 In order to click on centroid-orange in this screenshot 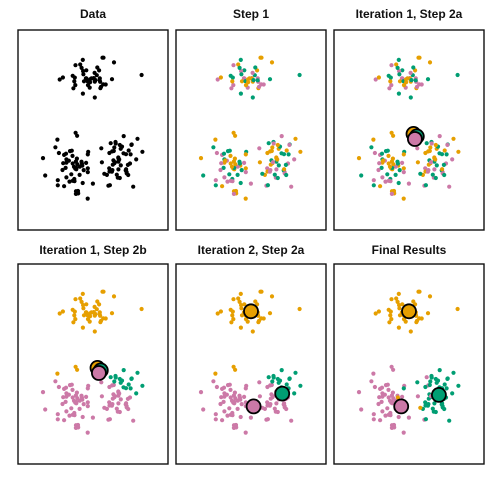, I will do `click(251, 311)`.